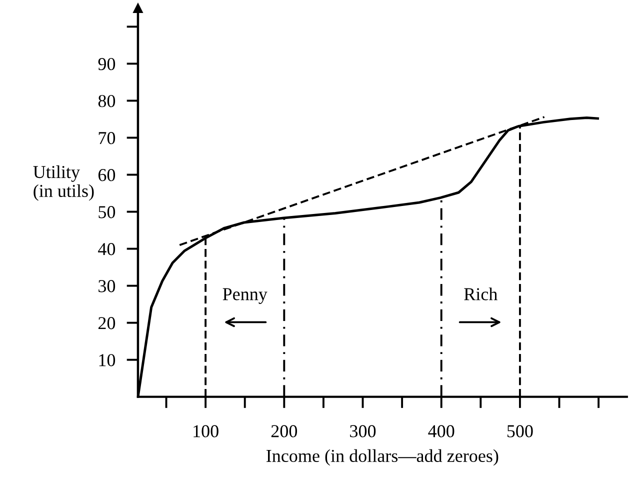  Describe the element at coordinates (481, 294) in the screenshot. I see `annotation: Rich` at that location.